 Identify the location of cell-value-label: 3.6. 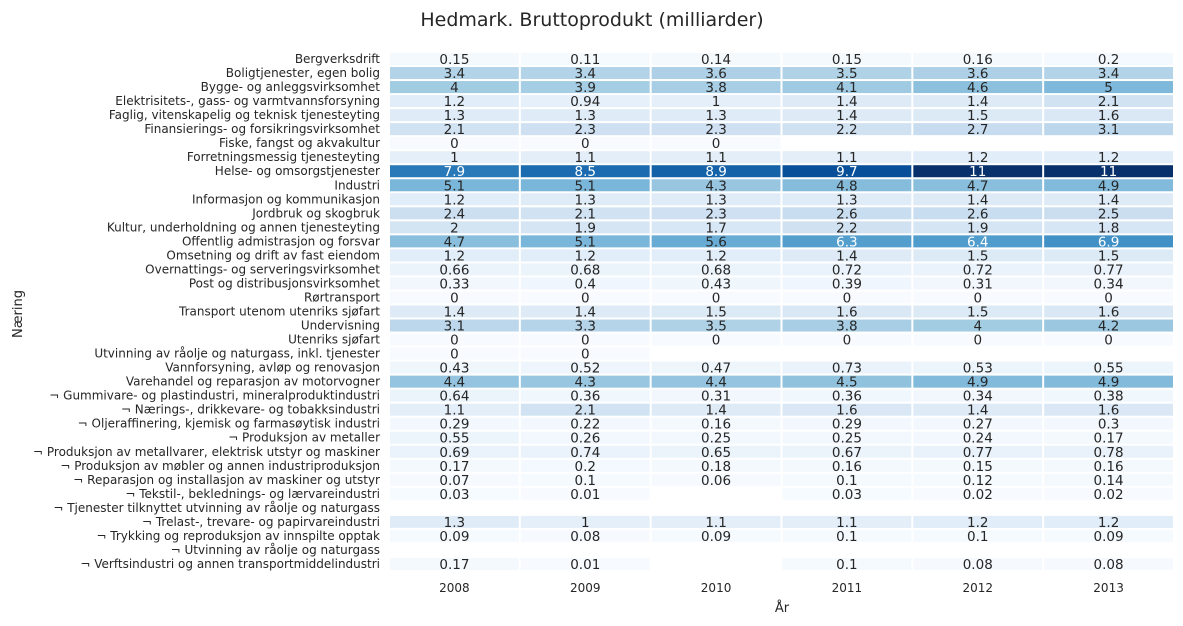
(977, 74).